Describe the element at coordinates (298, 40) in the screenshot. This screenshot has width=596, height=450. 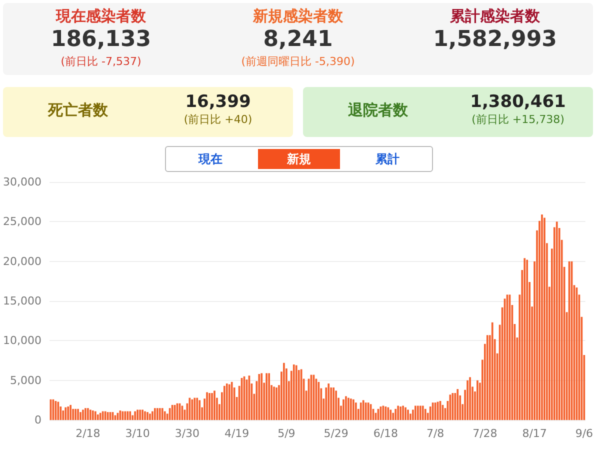
I see `text: 8,241` at that location.